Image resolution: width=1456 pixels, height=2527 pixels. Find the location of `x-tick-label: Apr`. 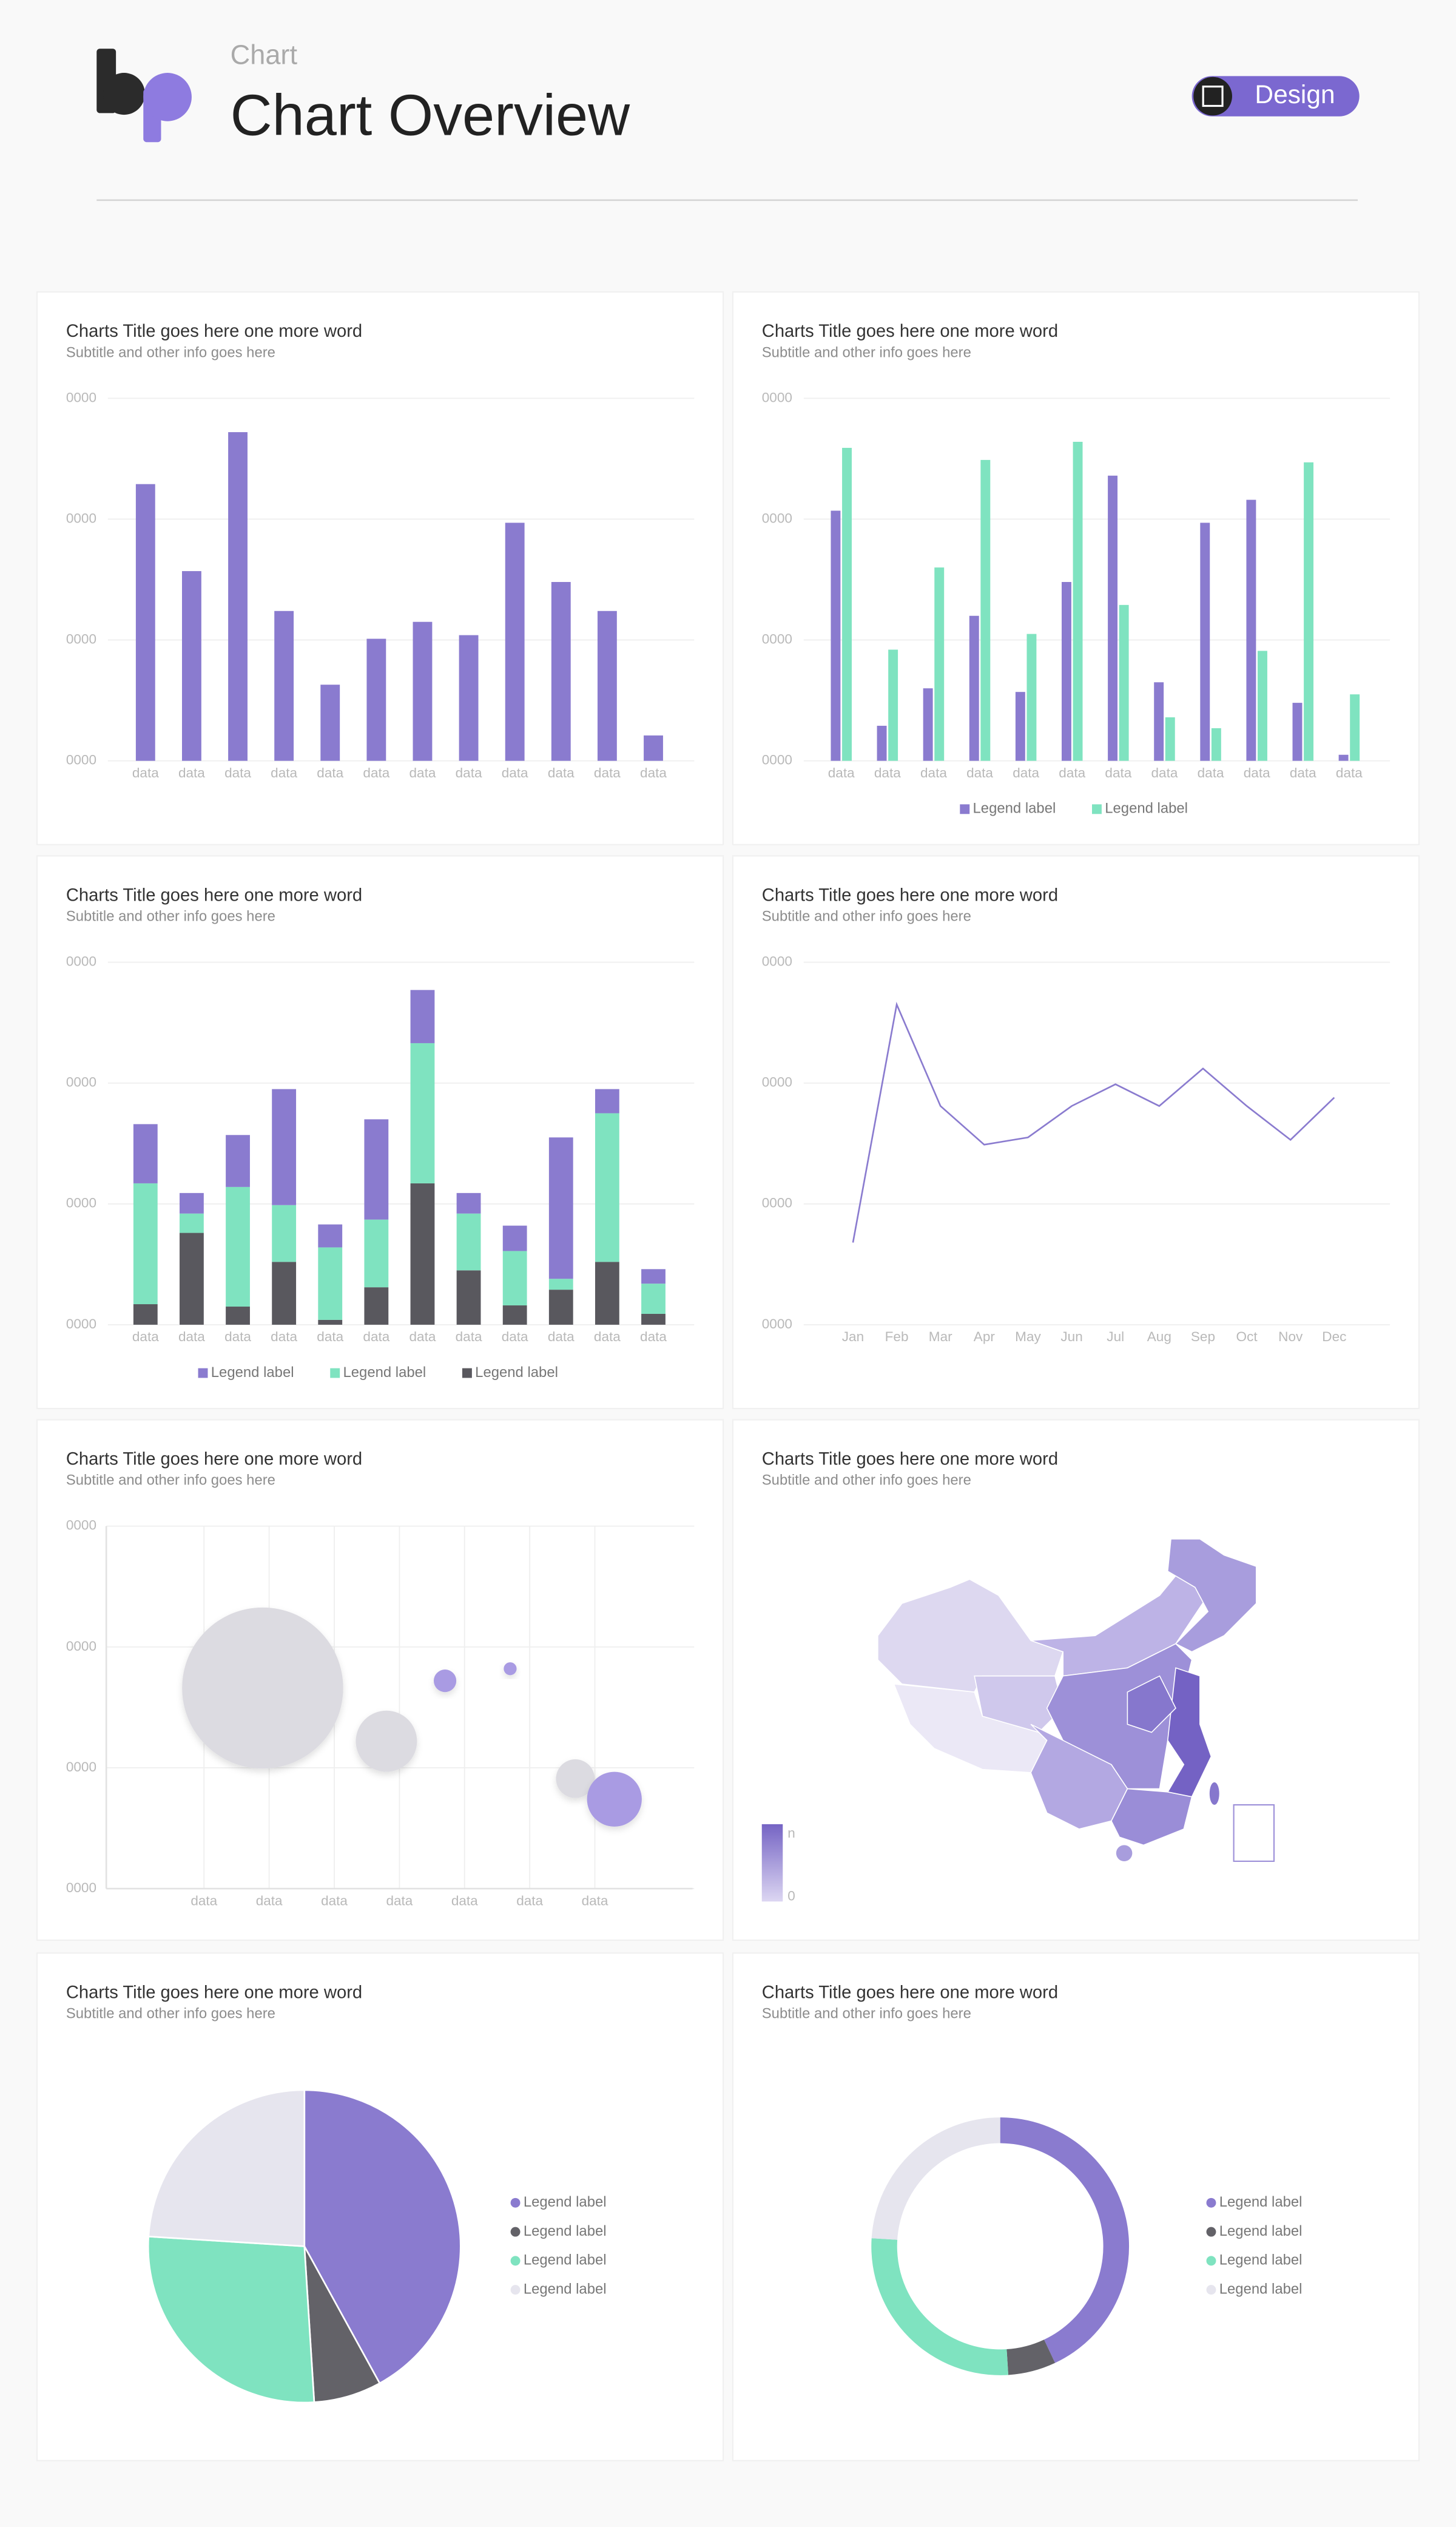

x-tick-label: Apr is located at coordinates (985, 1336).